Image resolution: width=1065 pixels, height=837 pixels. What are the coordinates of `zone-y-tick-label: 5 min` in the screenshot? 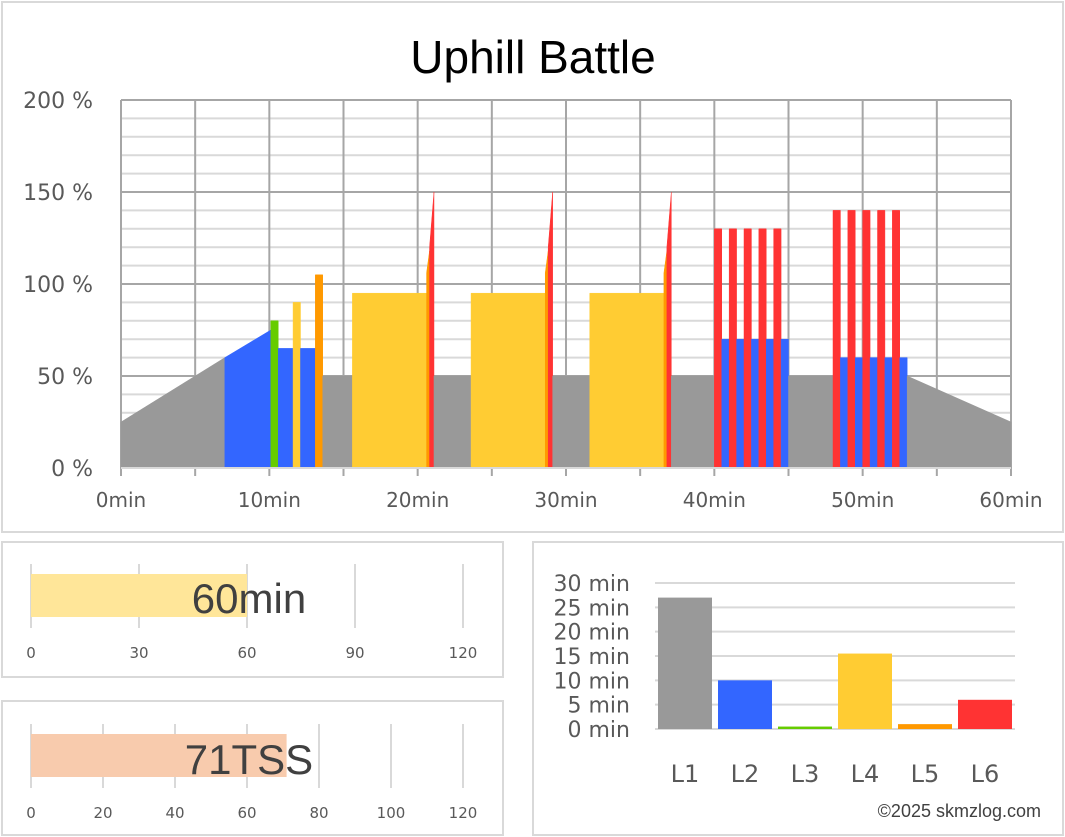 It's located at (599, 706).